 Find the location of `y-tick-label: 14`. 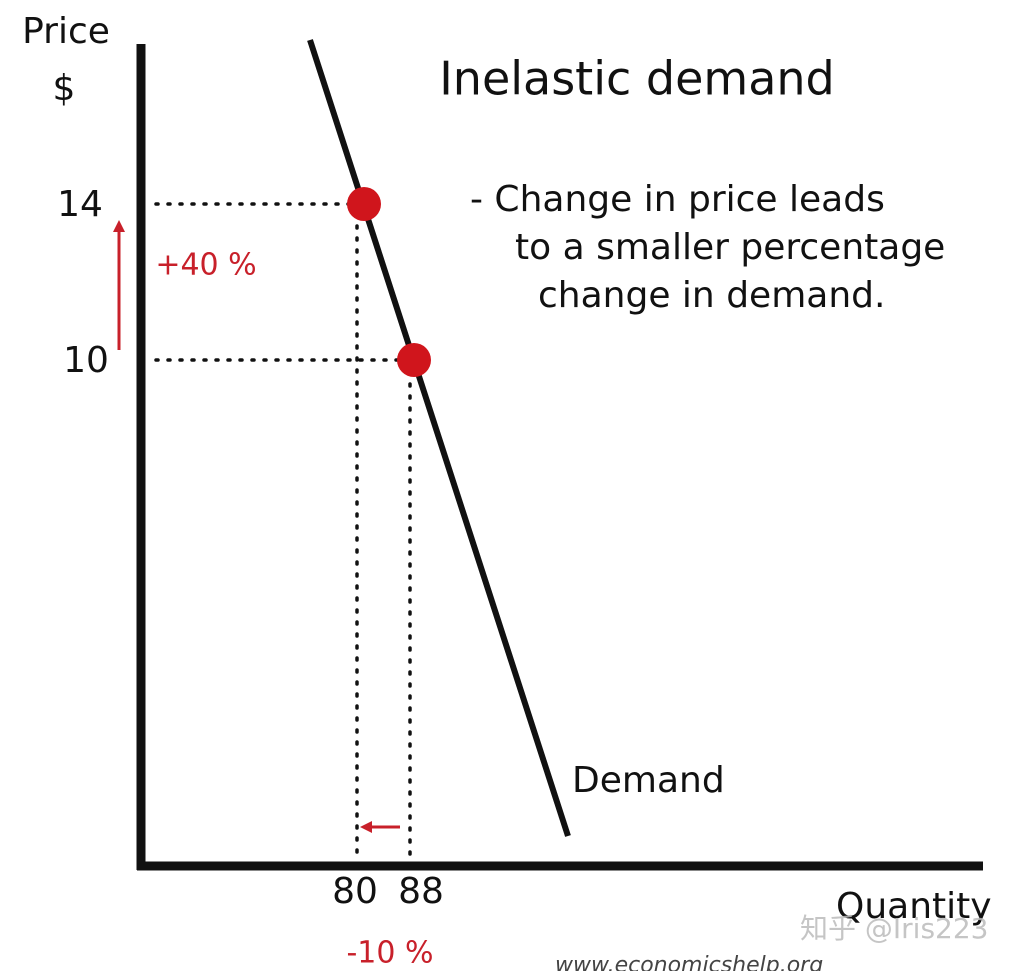

y-tick-label: 14 is located at coordinates (80, 204).